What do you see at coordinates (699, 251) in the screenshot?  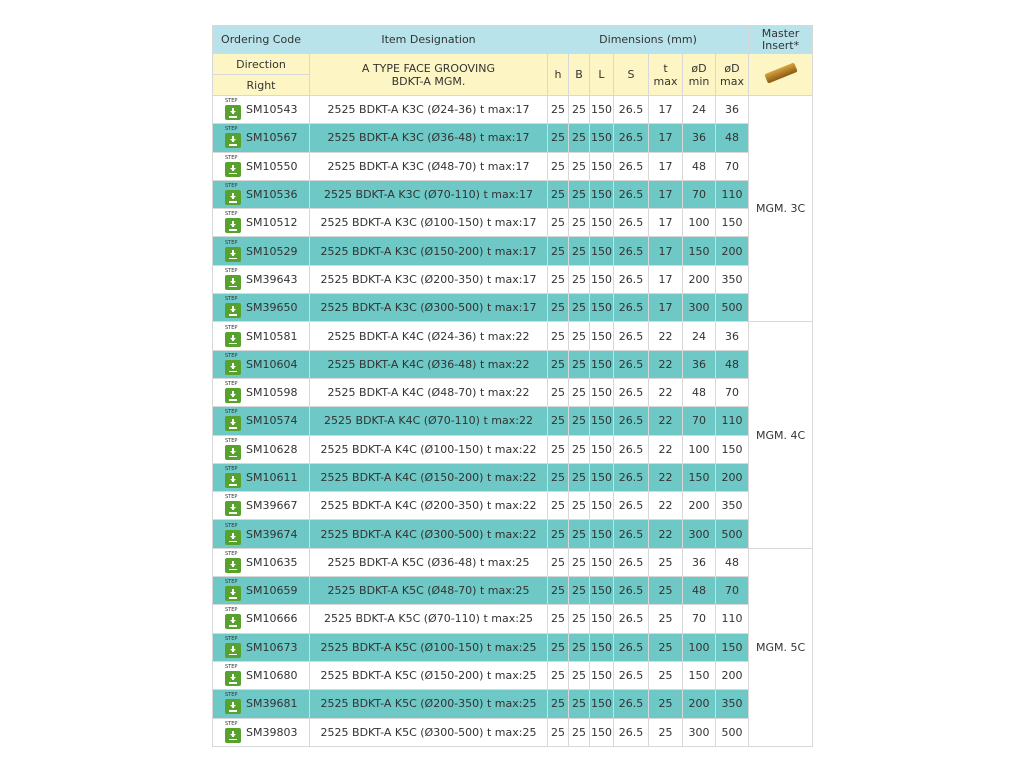 I see `dim-dmin: 150` at bounding box center [699, 251].